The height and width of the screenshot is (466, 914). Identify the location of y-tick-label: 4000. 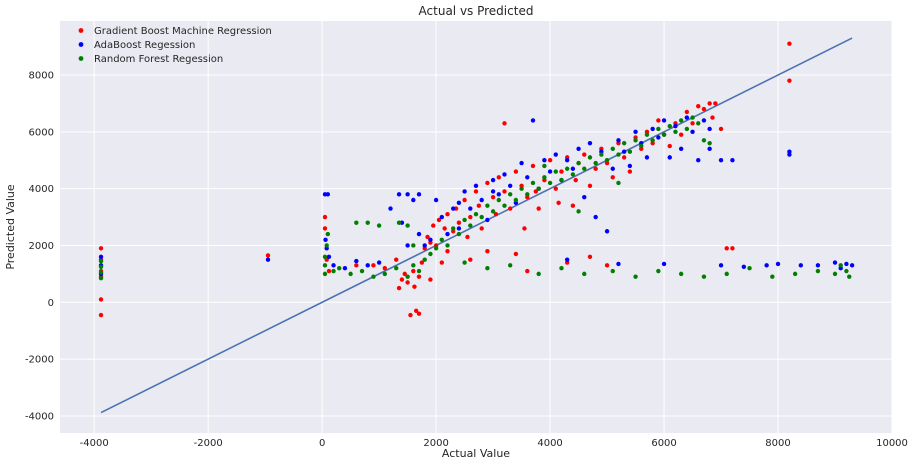
(41, 189).